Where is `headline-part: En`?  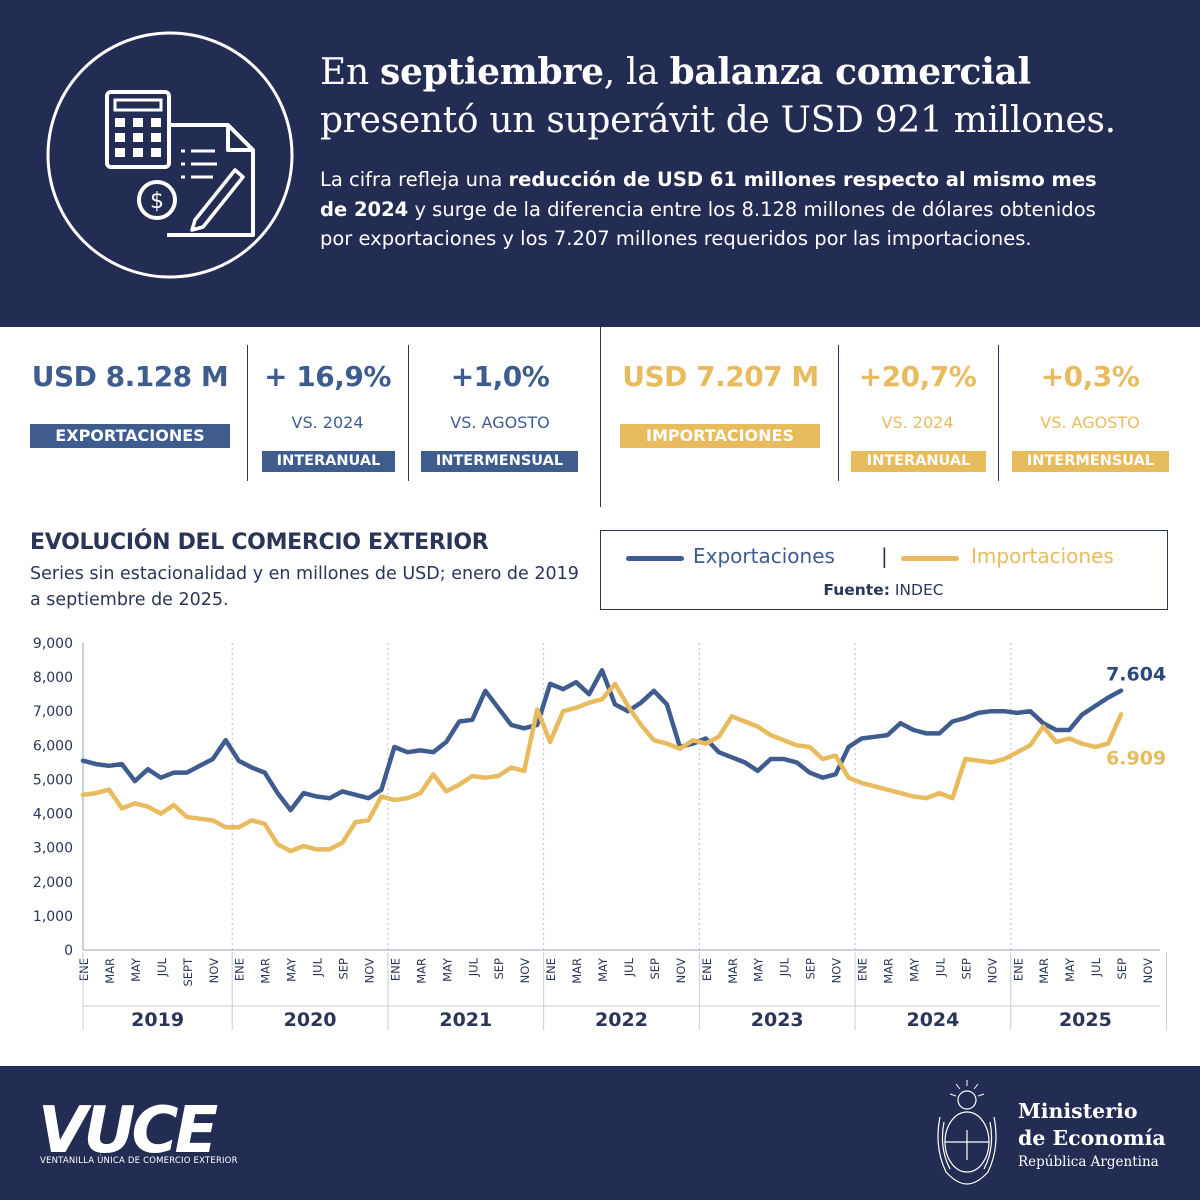 headline-part: En is located at coordinates (350, 72).